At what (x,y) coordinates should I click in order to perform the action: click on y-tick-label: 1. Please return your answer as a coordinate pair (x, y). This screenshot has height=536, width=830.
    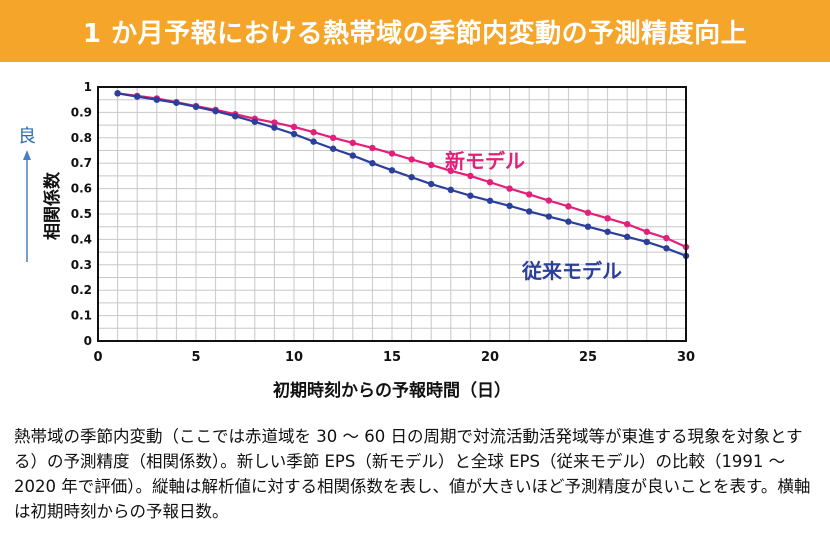
    Looking at the image, I should click on (88, 87).